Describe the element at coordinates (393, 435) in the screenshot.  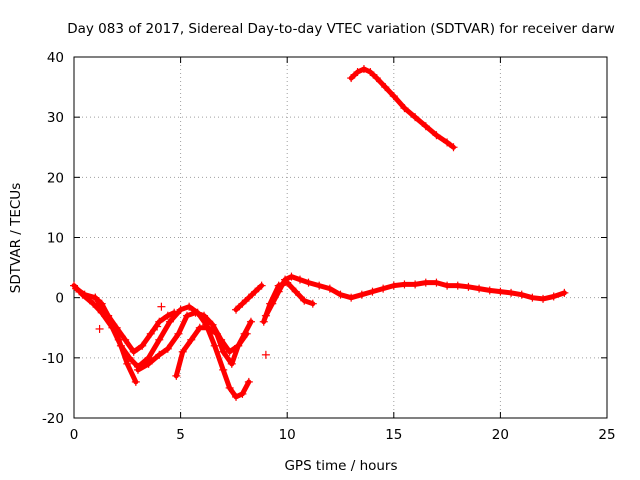
I see `x-tick-label: 15` at that location.